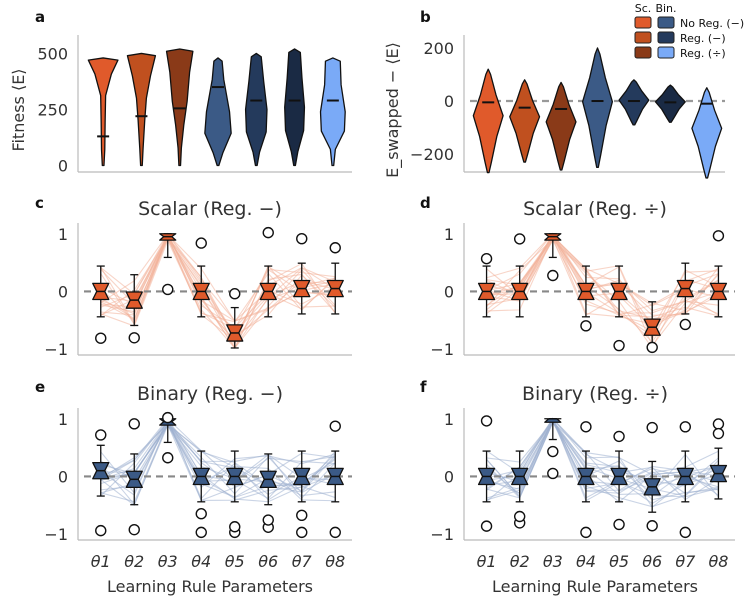  What do you see at coordinates (685, 561) in the screenshot?
I see `xtick-f-6: θ7` at bounding box center [685, 561].